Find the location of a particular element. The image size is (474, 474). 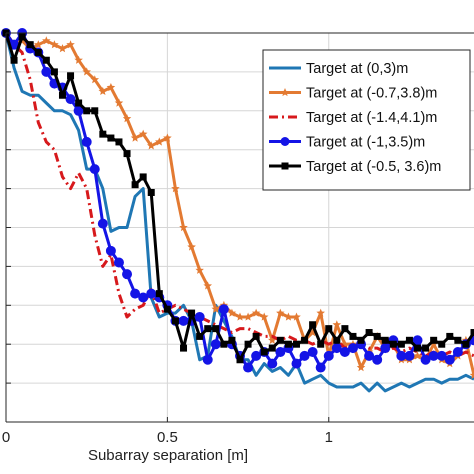

legend-label: Target at (-1.4,4.1)m is located at coordinates (371, 118).